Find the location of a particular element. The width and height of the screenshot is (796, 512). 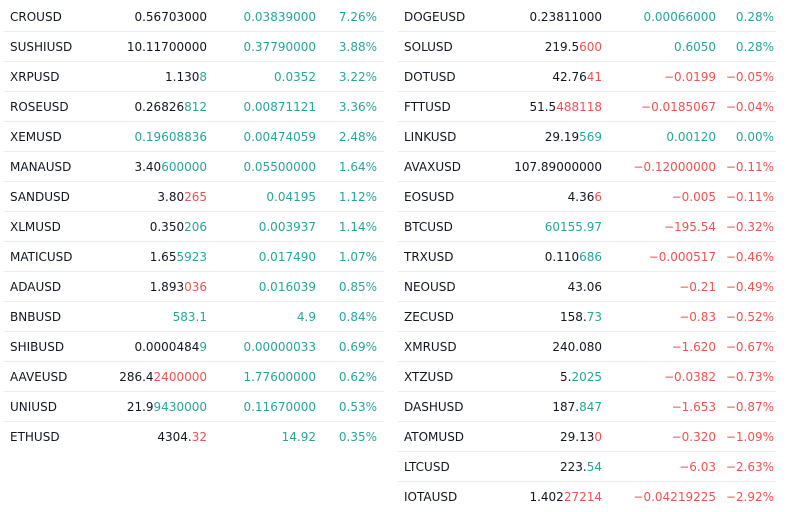

ticker-change-percent: −0.52% is located at coordinates (749, 316).